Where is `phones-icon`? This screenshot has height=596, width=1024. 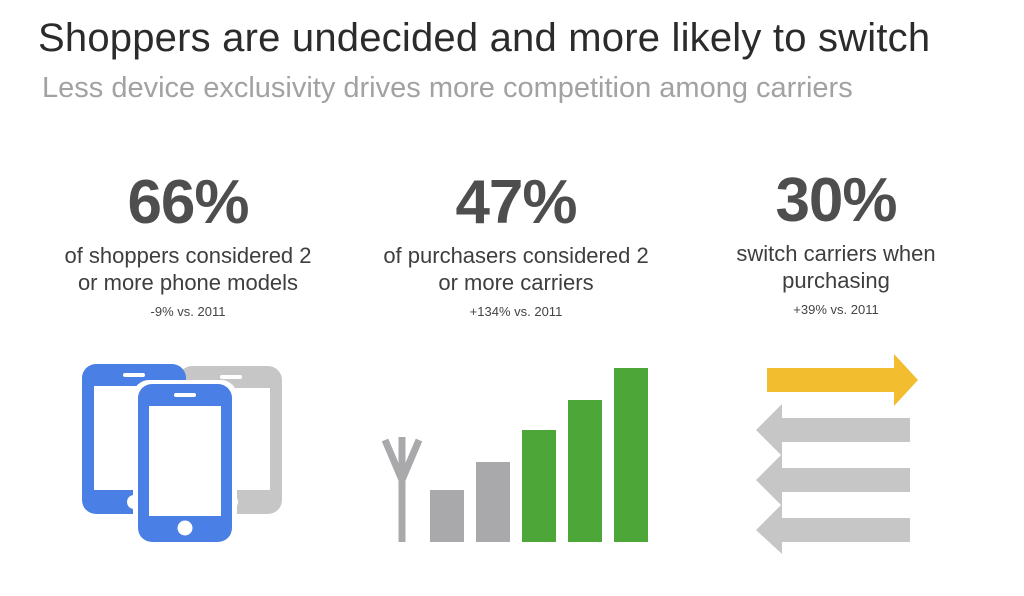
phones-icon is located at coordinates (185, 455).